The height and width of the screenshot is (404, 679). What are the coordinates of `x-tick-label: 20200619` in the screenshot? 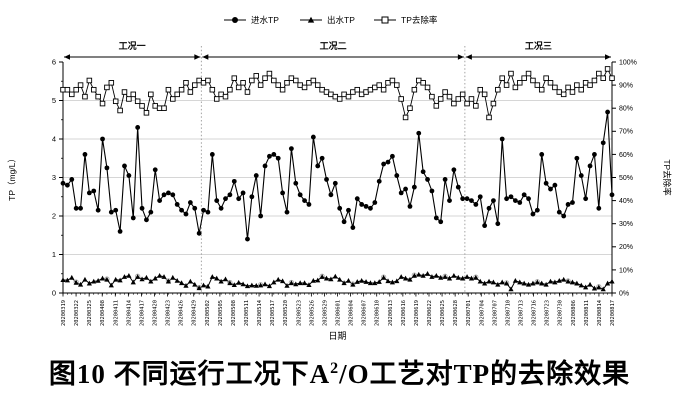 It's located at (417, 313).